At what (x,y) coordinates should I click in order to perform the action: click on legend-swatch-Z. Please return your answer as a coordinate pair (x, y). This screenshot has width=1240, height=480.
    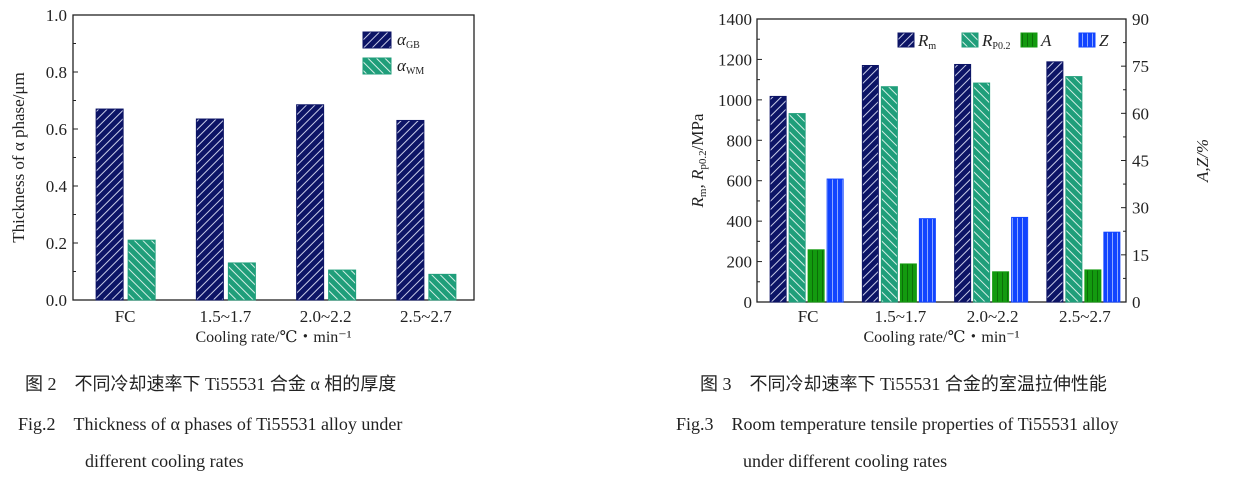
    Looking at the image, I should click on (1087, 40).